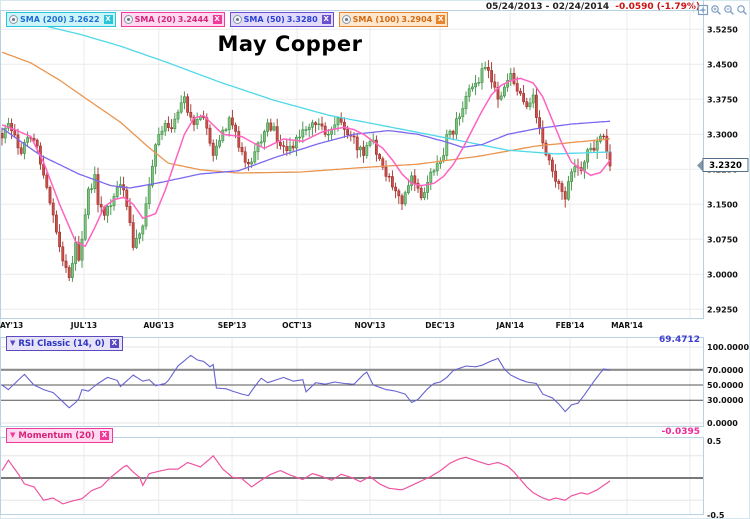  I want to click on rsi-line, so click(306, 383).